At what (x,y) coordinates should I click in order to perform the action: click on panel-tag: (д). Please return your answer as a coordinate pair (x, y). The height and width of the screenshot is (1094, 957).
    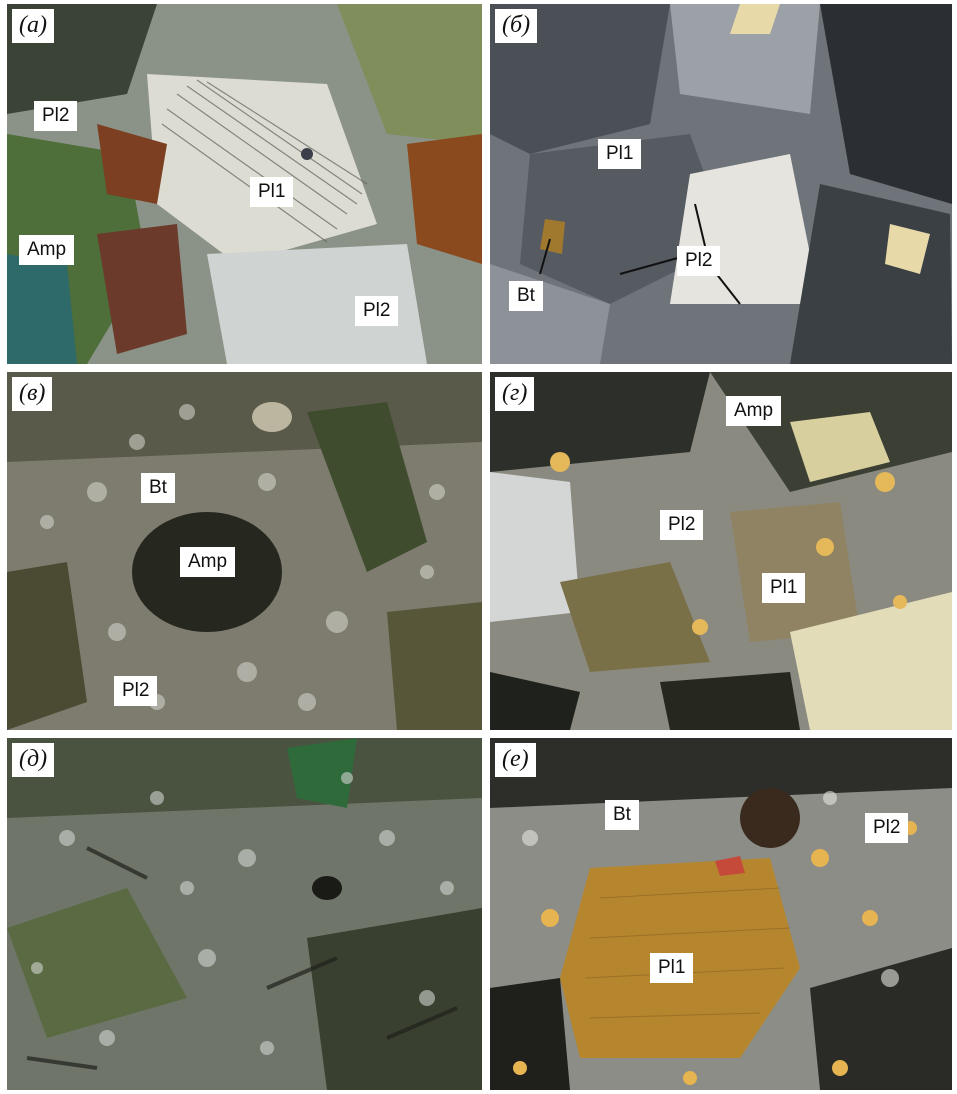
    Looking at the image, I should click on (33, 760).